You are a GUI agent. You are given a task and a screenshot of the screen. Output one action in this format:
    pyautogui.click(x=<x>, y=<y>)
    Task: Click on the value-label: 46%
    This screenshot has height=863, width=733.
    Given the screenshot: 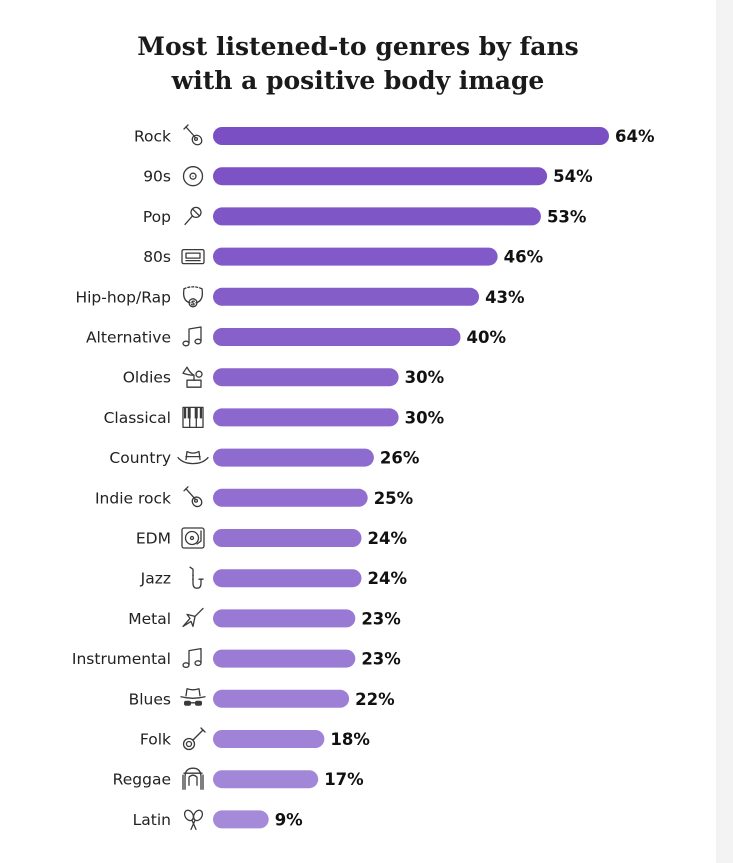 What is the action you would take?
    pyautogui.click(x=524, y=257)
    